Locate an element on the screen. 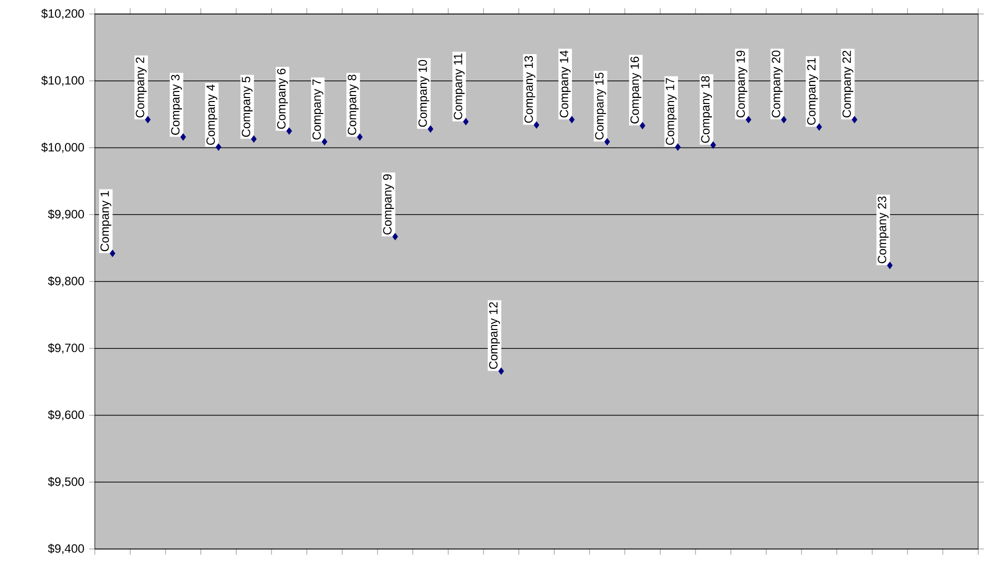 The height and width of the screenshot is (564, 984). y-tick-label: $9,400 is located at coordinates (66, 549).